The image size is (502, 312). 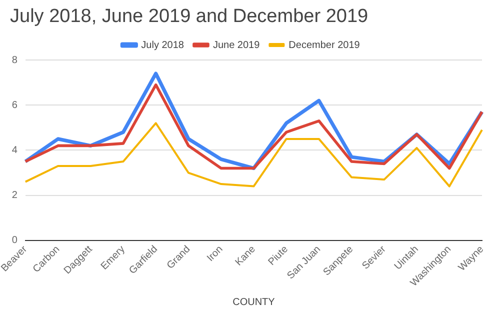 I want to click on y-tick-label: 8, so click(x=15, y=60).